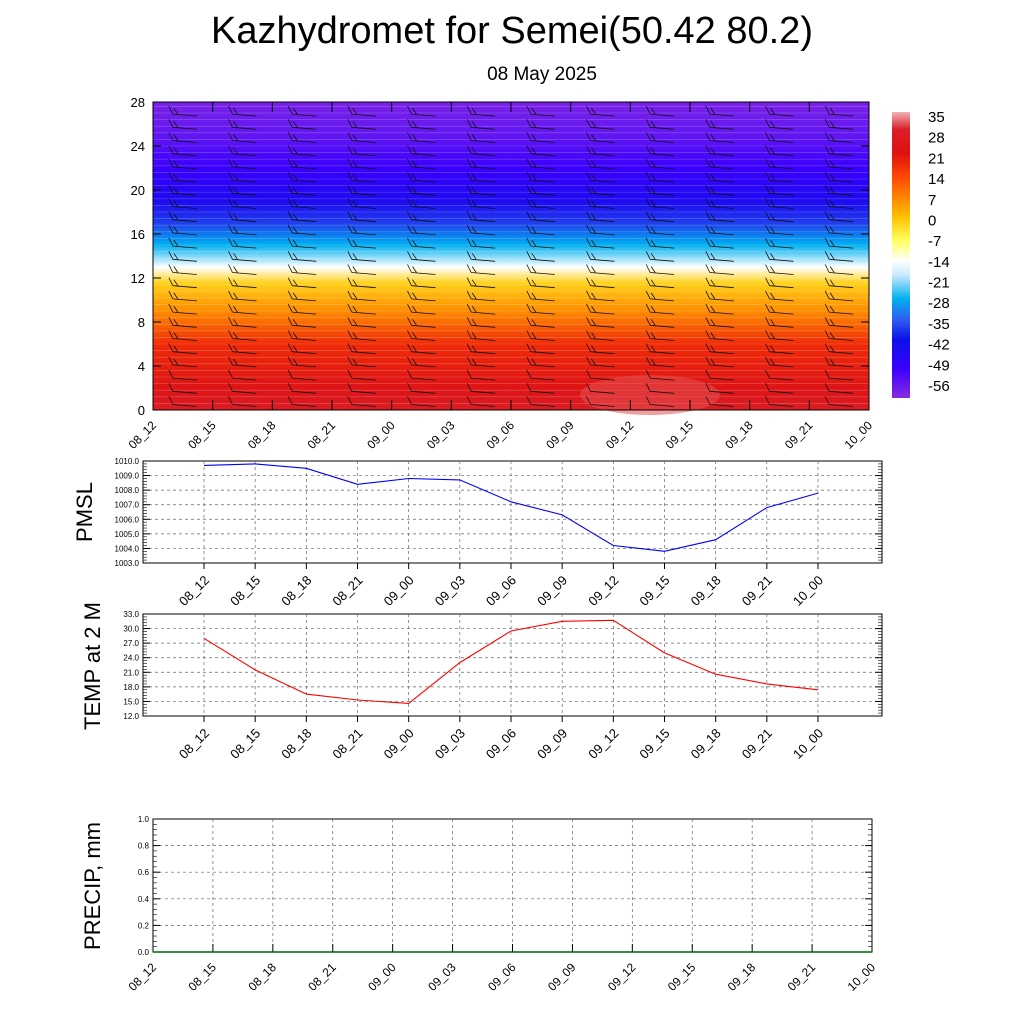 The height and width of the screenshot is (1024, 1024). Describe the element at coordinates (141, 322) in the screenshot. I see `y-tick-label: 8` at that location.